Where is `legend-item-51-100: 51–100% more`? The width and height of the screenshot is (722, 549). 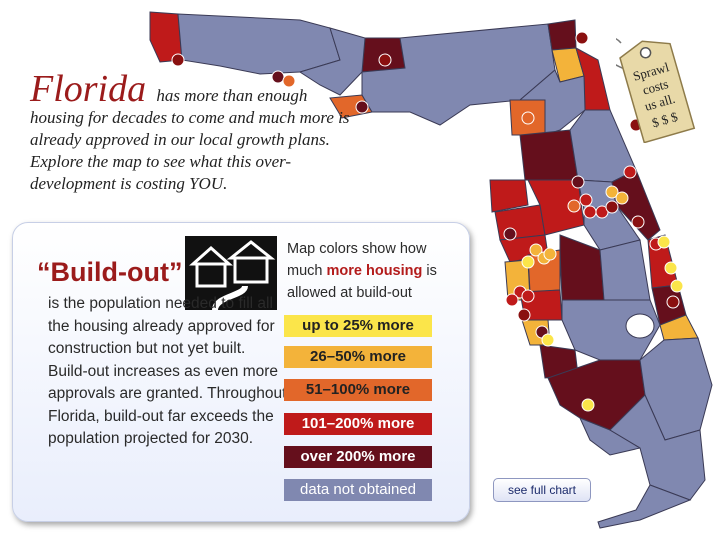 legend-item-51-100: 51–100% more is located at coordinates (358, 390).